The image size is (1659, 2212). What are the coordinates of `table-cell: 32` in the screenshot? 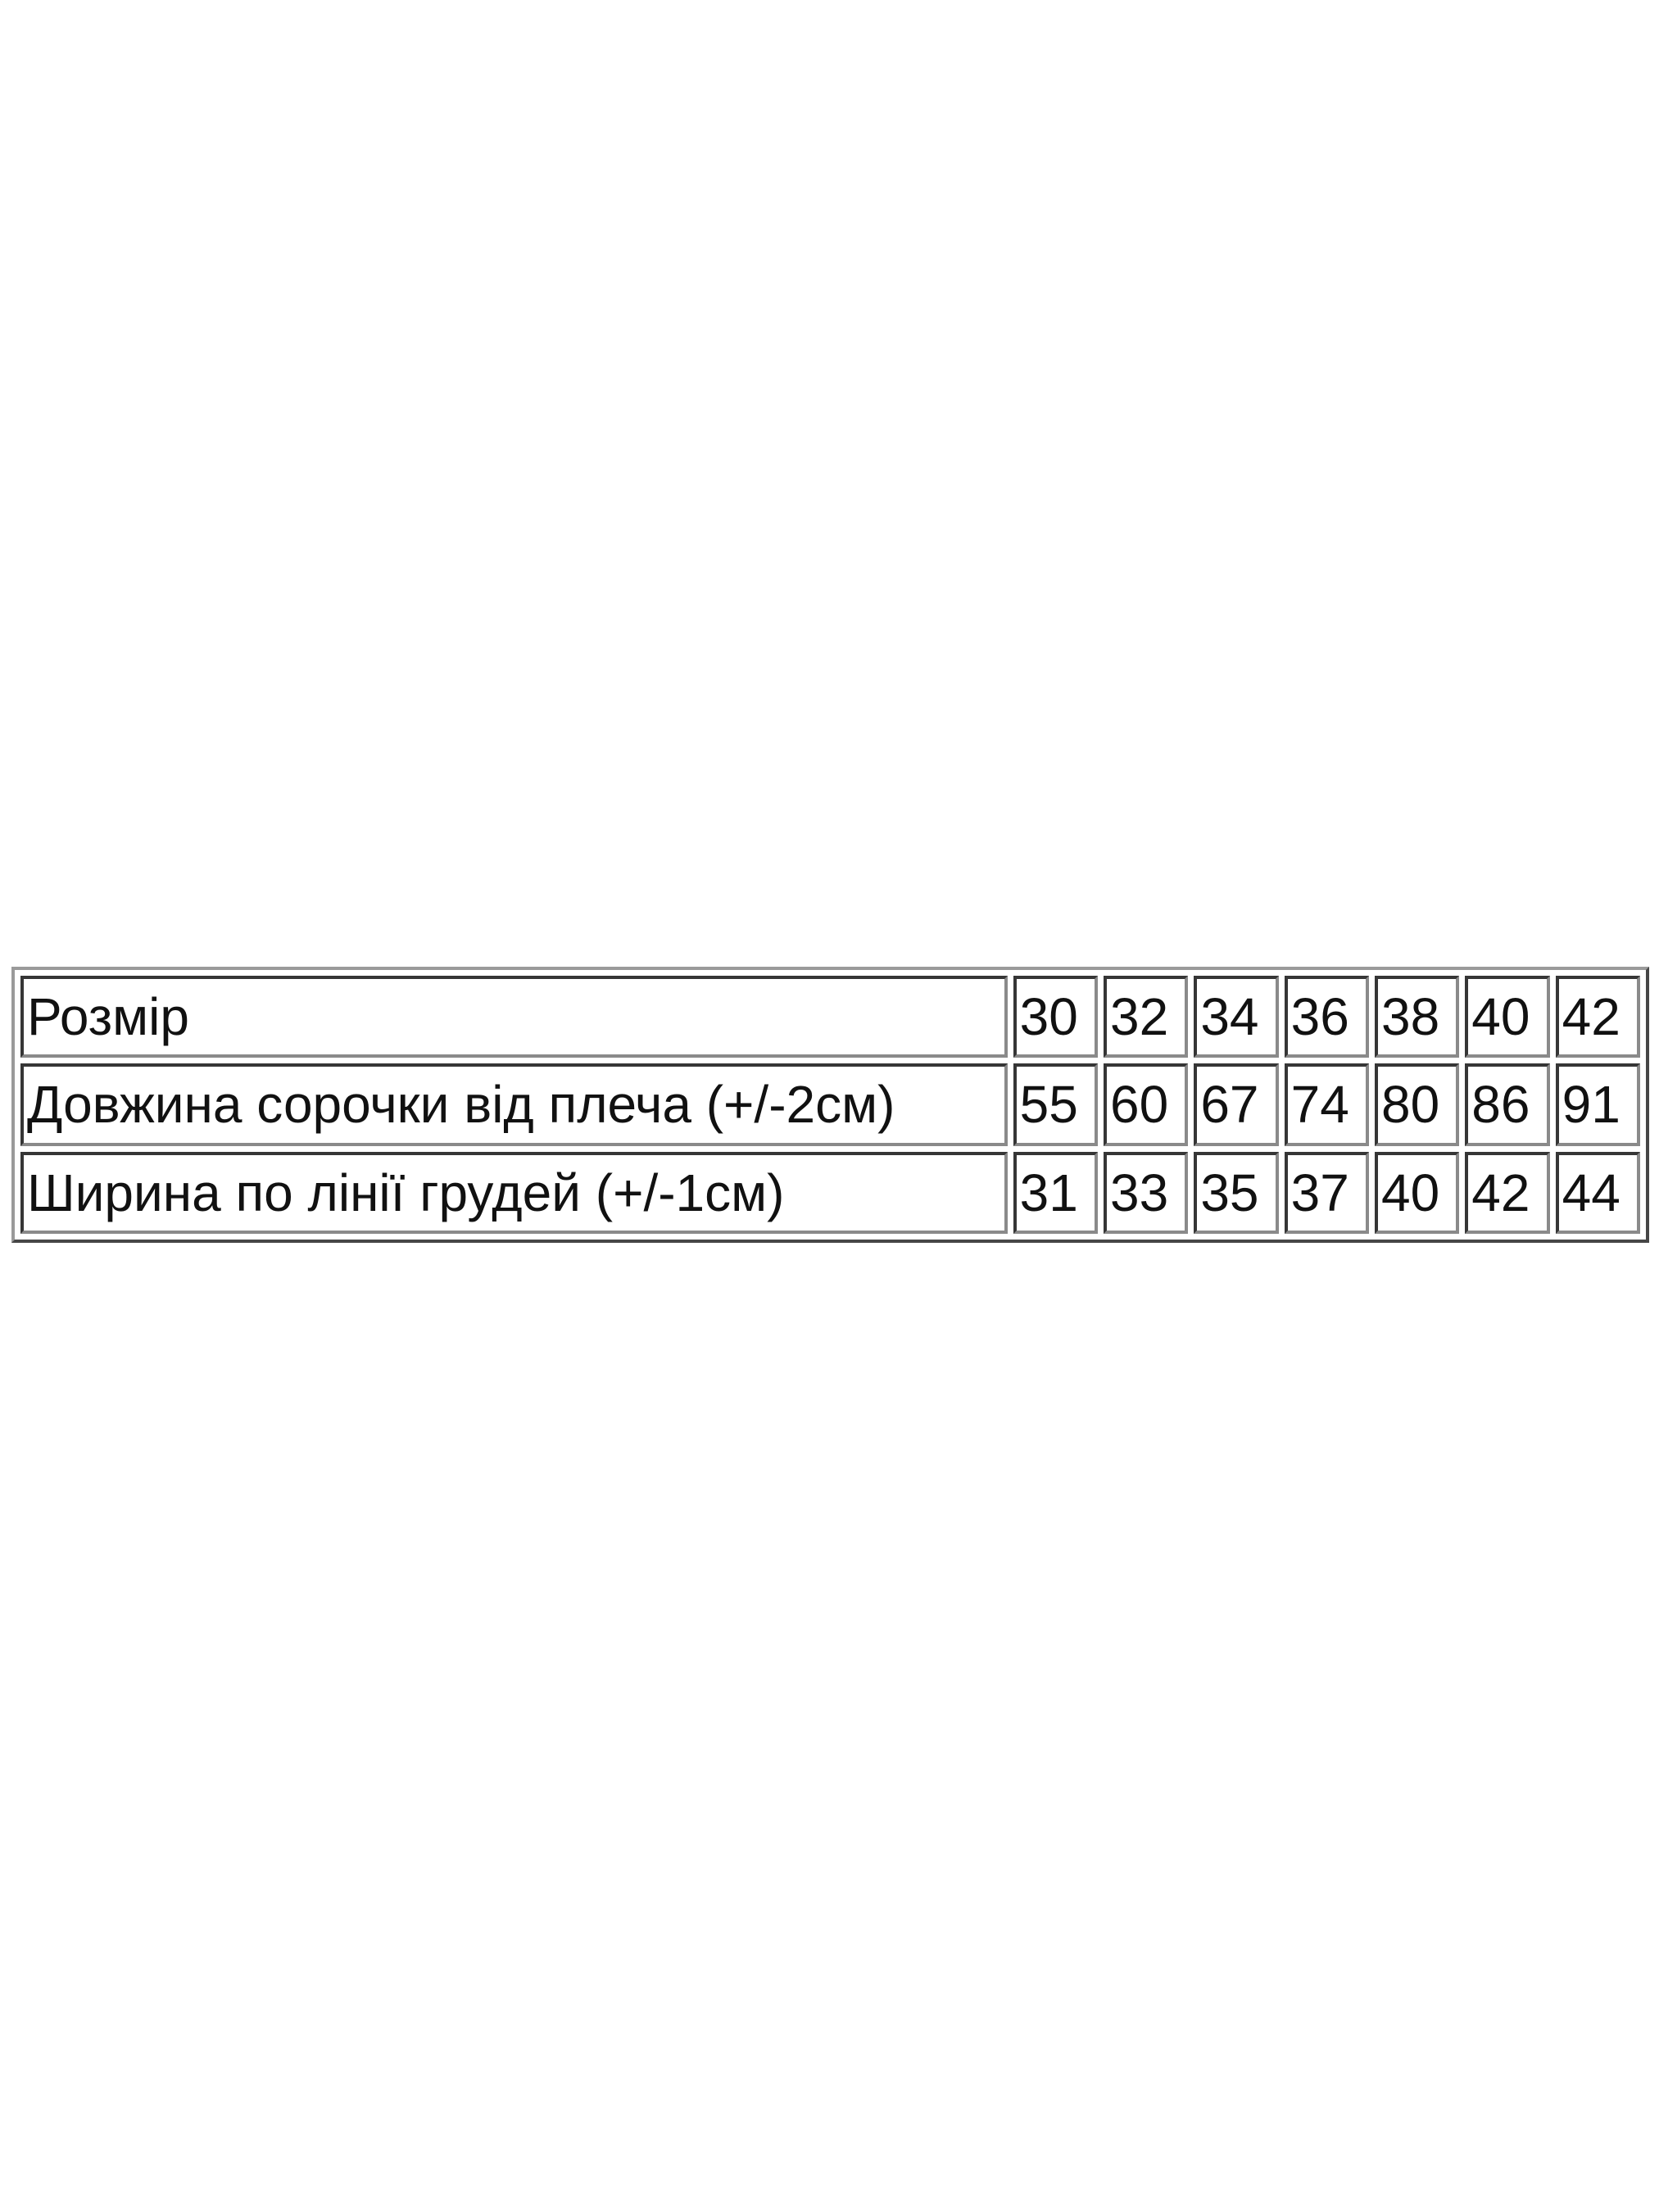 It's located at (1146, 1017).